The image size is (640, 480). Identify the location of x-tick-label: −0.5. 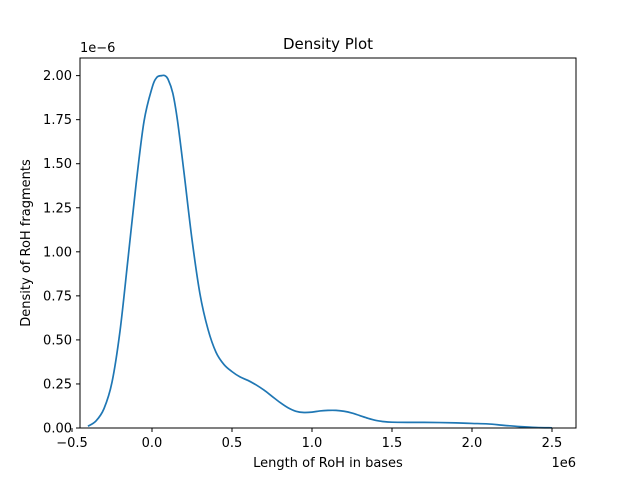
(72, 443).